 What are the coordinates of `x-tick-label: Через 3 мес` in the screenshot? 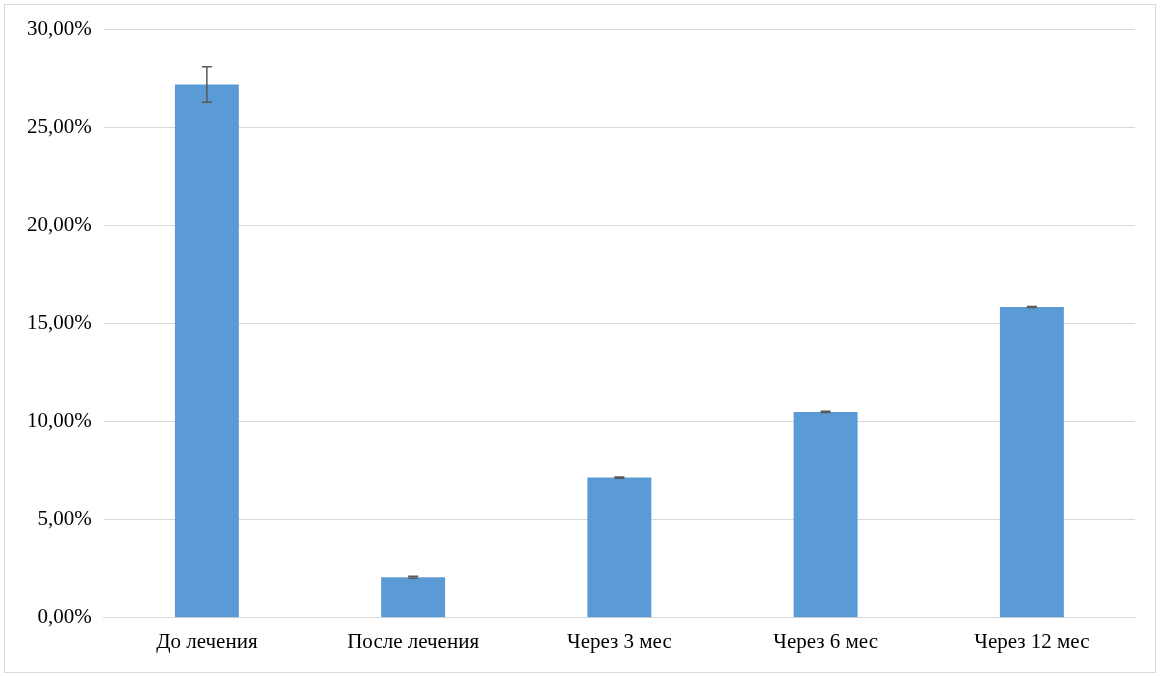 It's located at (619, 640).